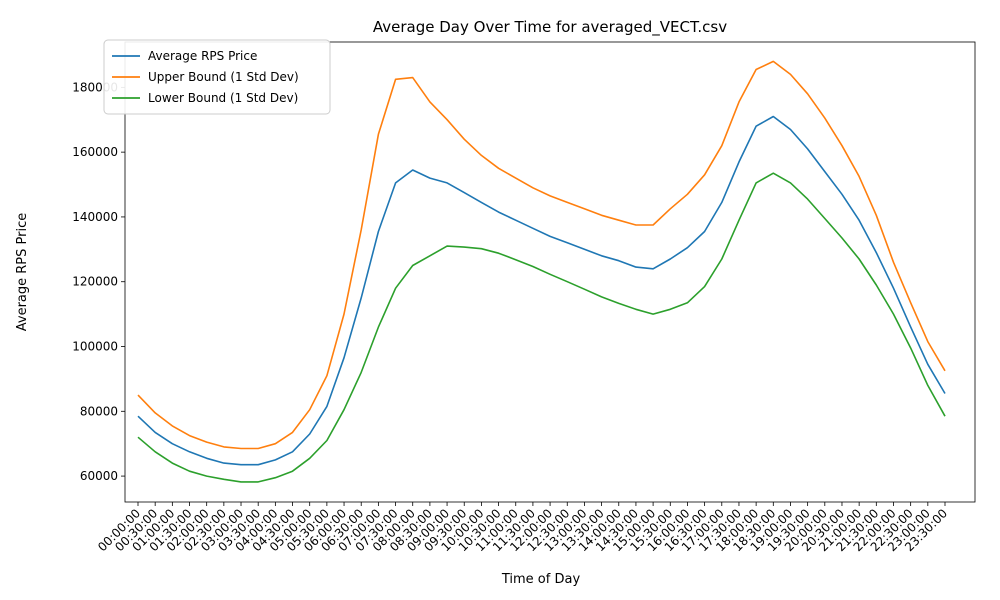 This screenshot has width=1000, height=600. Describe the element at coordinates (22, 272) in the screenshot. I see `y-axis-label: Average RPS Price` at that location.